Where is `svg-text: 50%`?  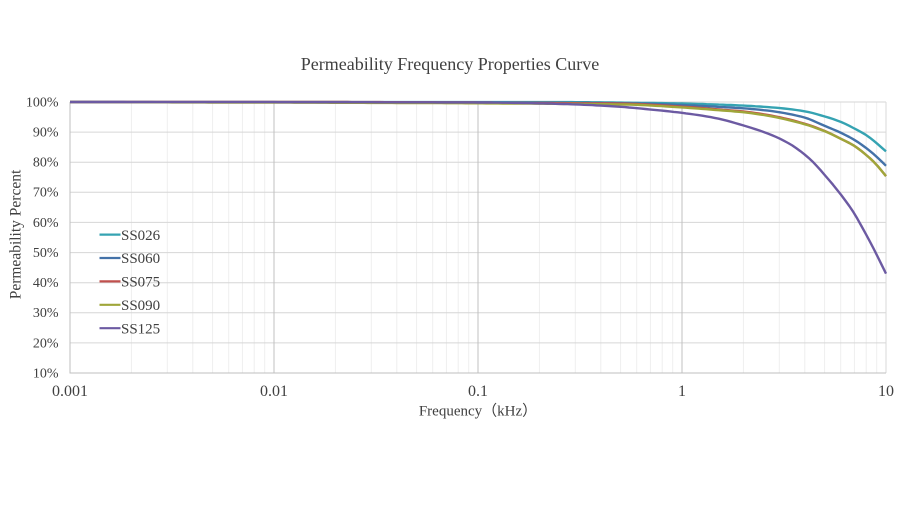
svg-text: 50% is located at coordinates (46, 253).